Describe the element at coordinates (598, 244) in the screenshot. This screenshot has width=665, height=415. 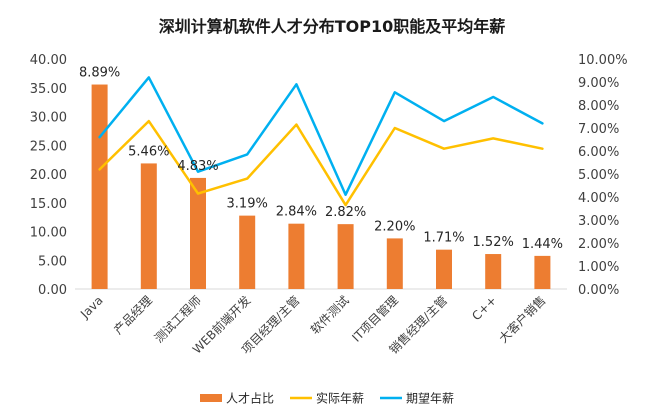
I see `y-right-tick-label: 2.00%` at that location.